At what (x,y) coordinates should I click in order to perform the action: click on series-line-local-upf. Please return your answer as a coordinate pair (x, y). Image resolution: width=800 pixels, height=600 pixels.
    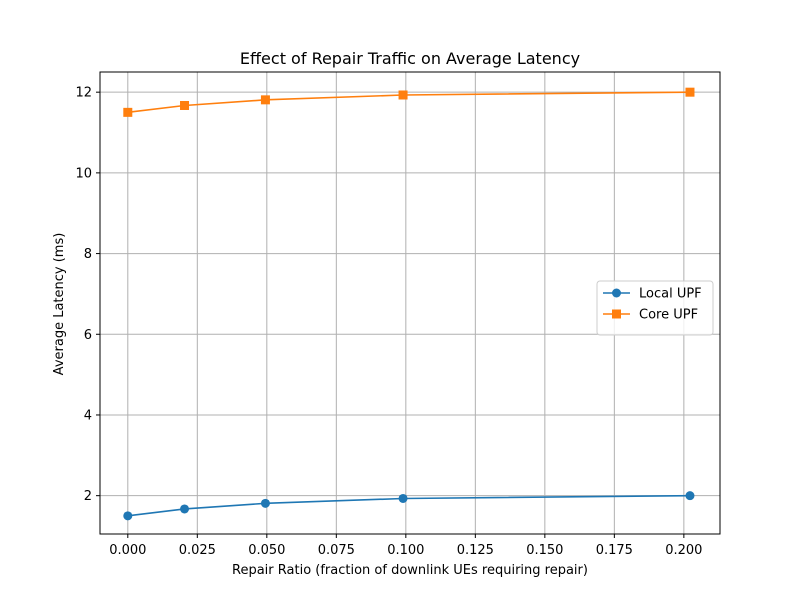
    Looking at the image, I should click on (408, 505).